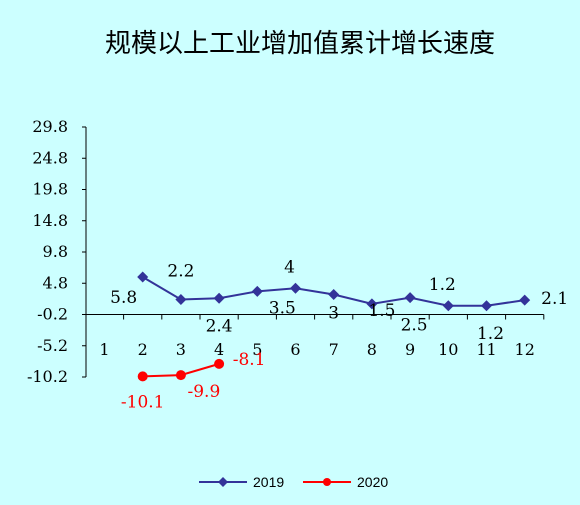 Image resolution: width=580 pixels, height=505 pixels. What do you see at coordinates (50, 126) in the screenshot?
I see `y-tick-label: 29.8` at bounding box center [50, 126].